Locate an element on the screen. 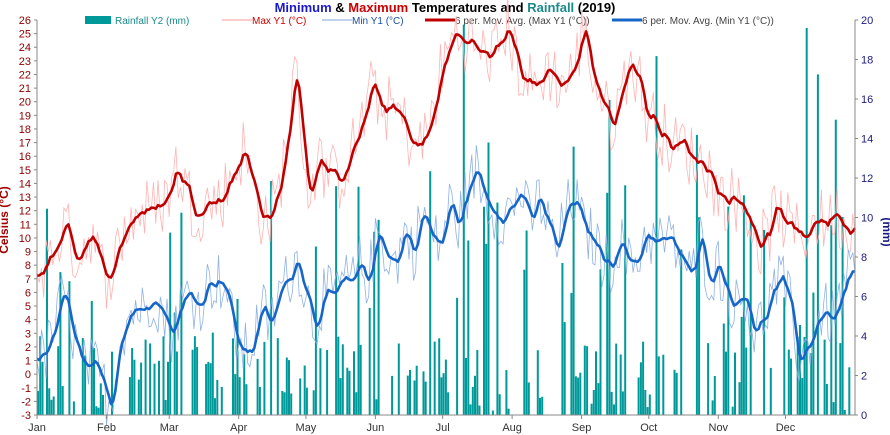 The image size is (890, 435). x-tick-label: Mar is located at coordinates (169, 428).